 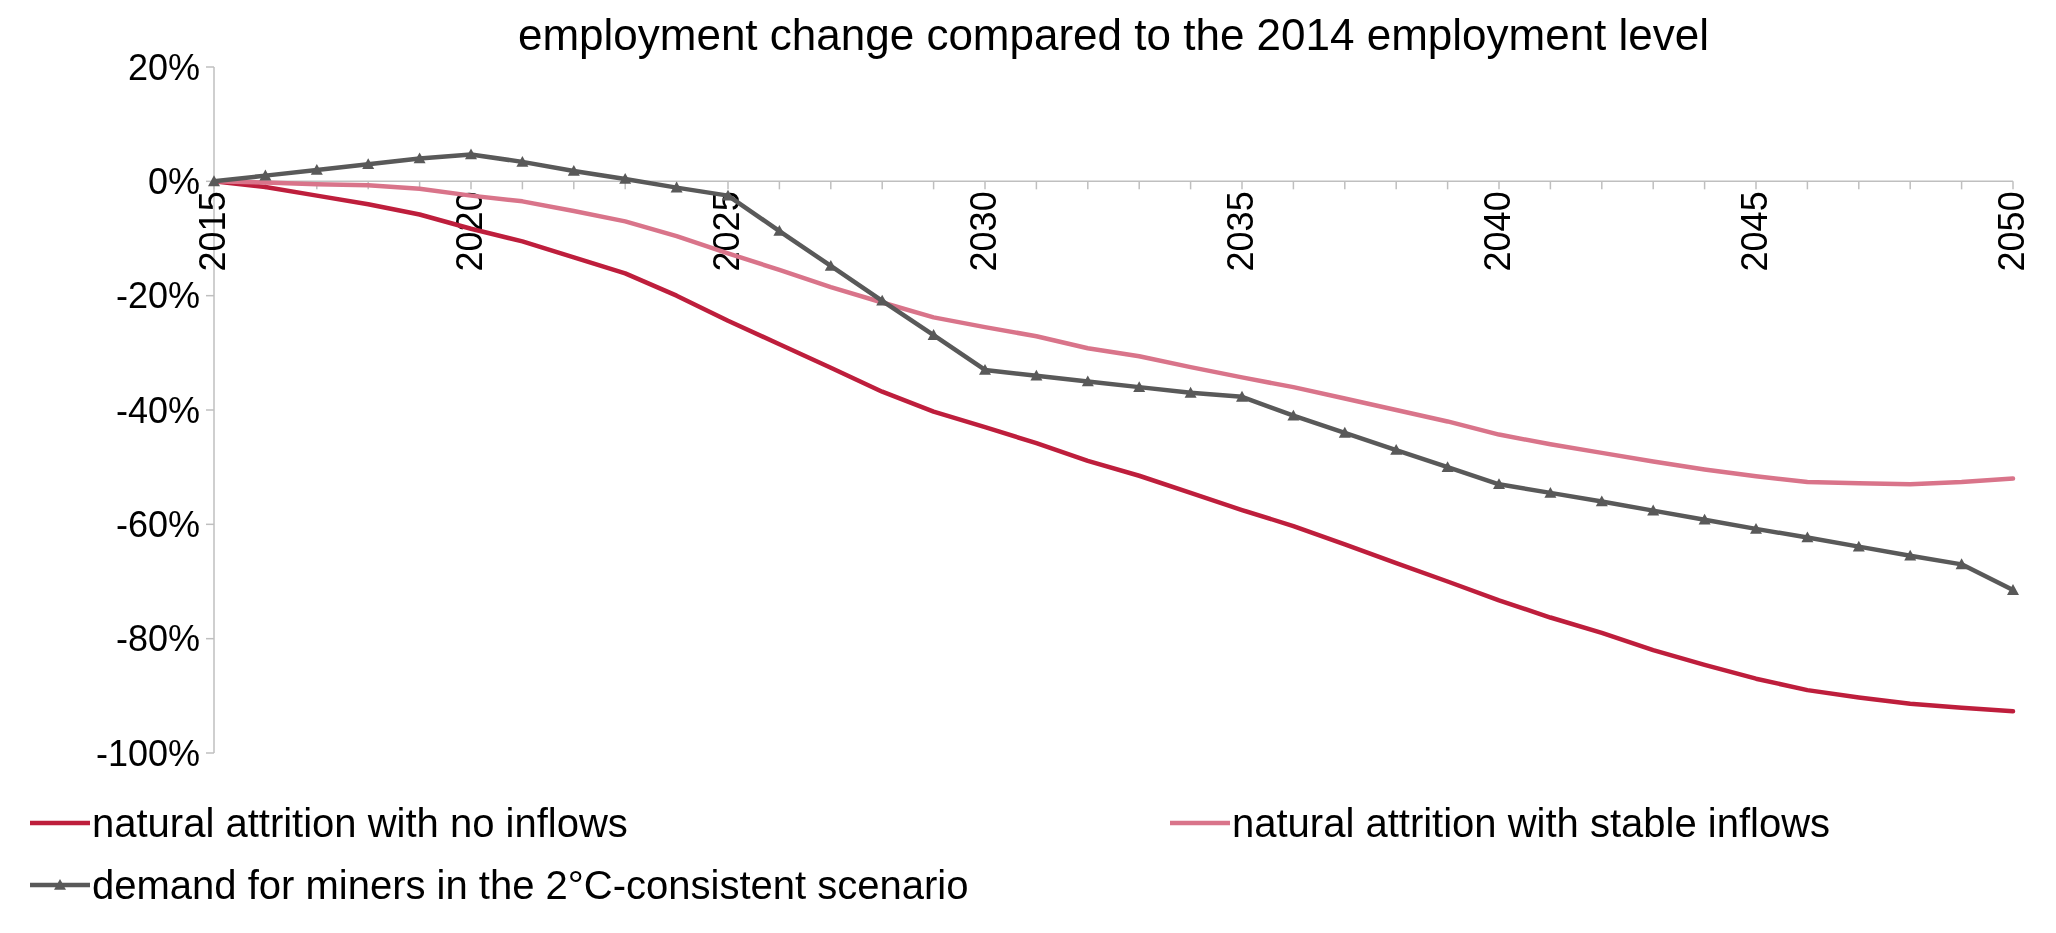 What do you see at coordinates (2011, 231) in the screenshot?
I see `x-tick-label: 2050` at bounding box center [2011, 231].